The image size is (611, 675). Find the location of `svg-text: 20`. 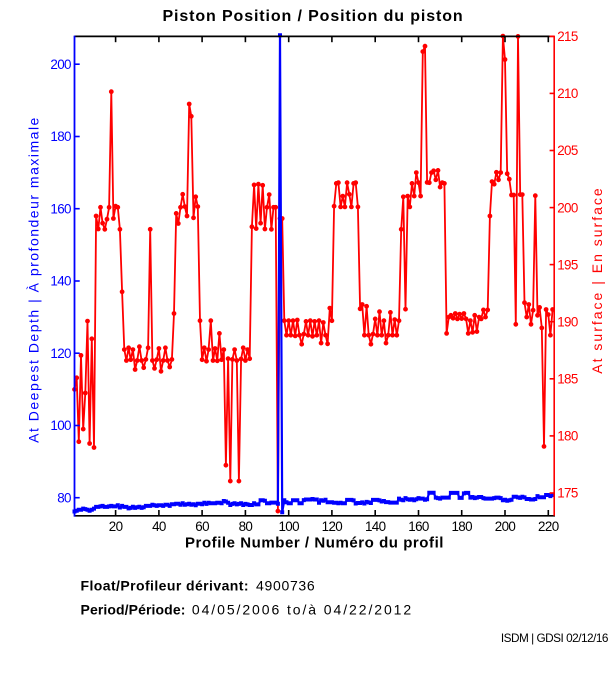

svg-text: 20 is located at coordinates (116, 526).